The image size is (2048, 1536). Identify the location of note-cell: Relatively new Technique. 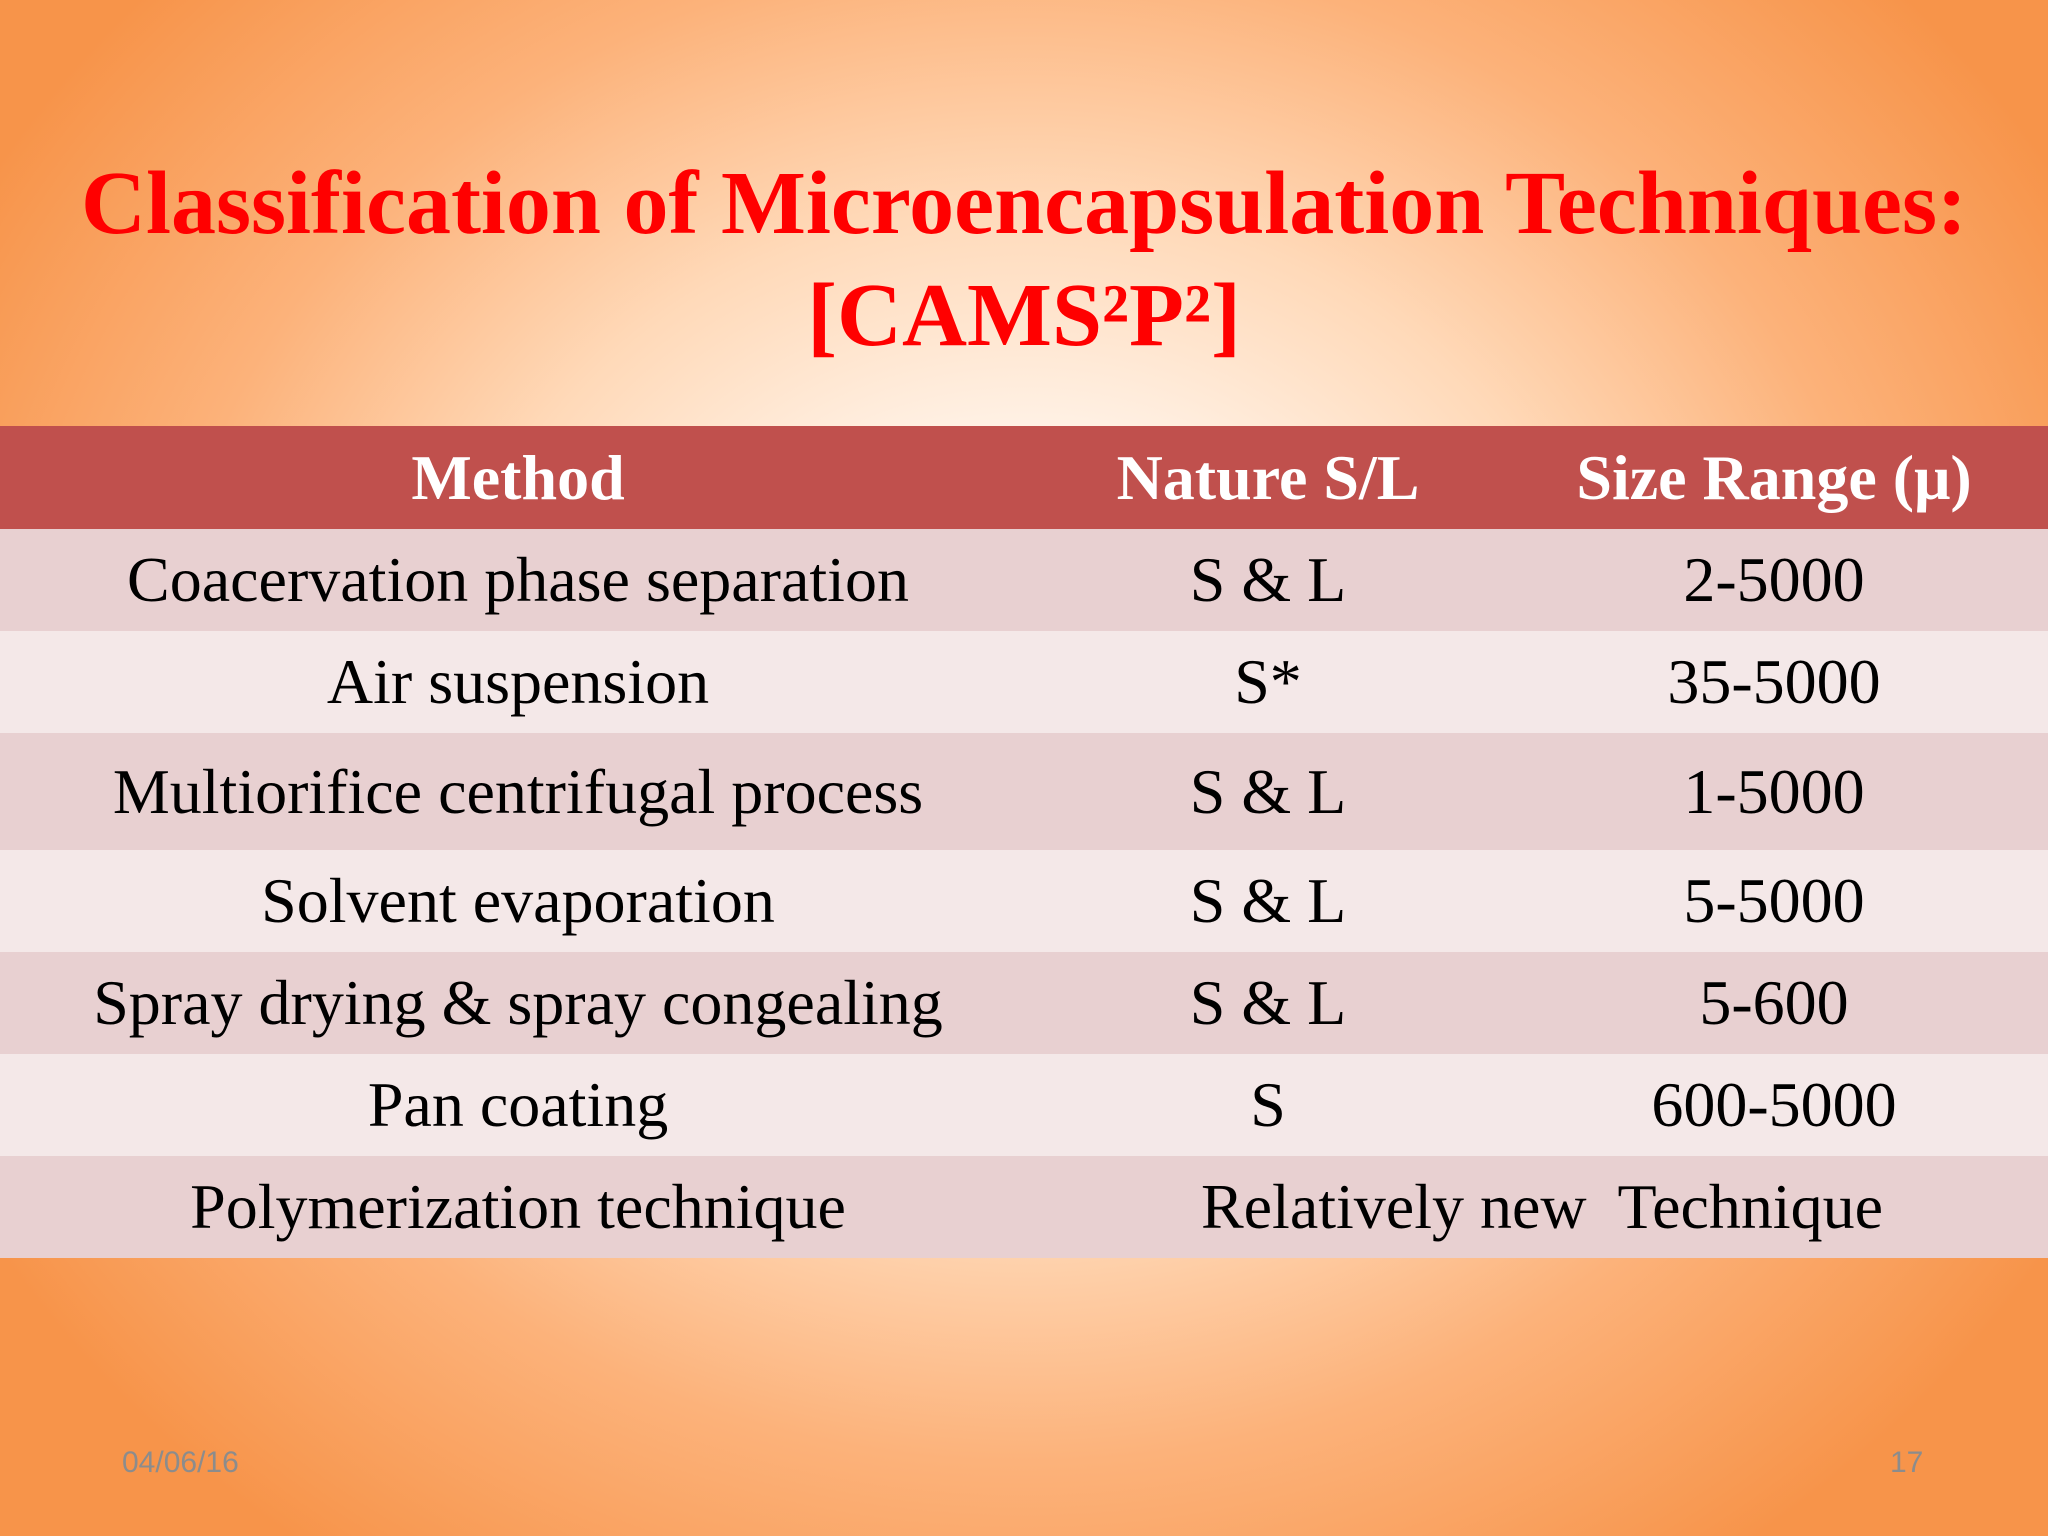
(1542, 1207).